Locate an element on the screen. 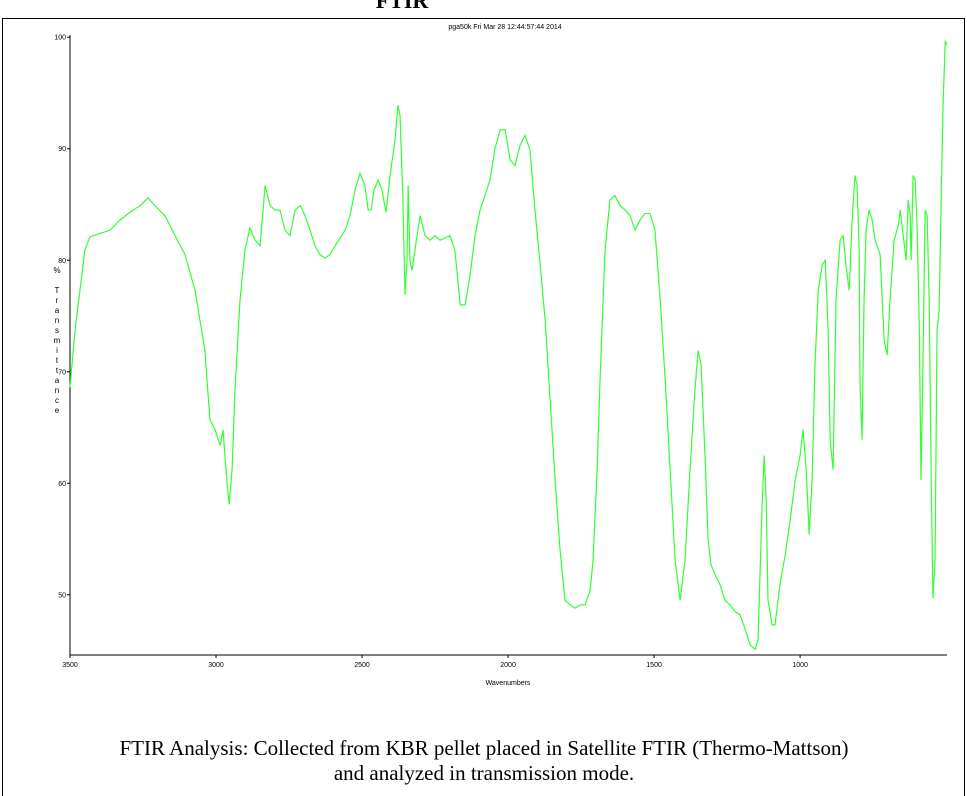 This screenshot has width=967, height=796. x-tick-label: 1000 is located at coordinates (800, 665).